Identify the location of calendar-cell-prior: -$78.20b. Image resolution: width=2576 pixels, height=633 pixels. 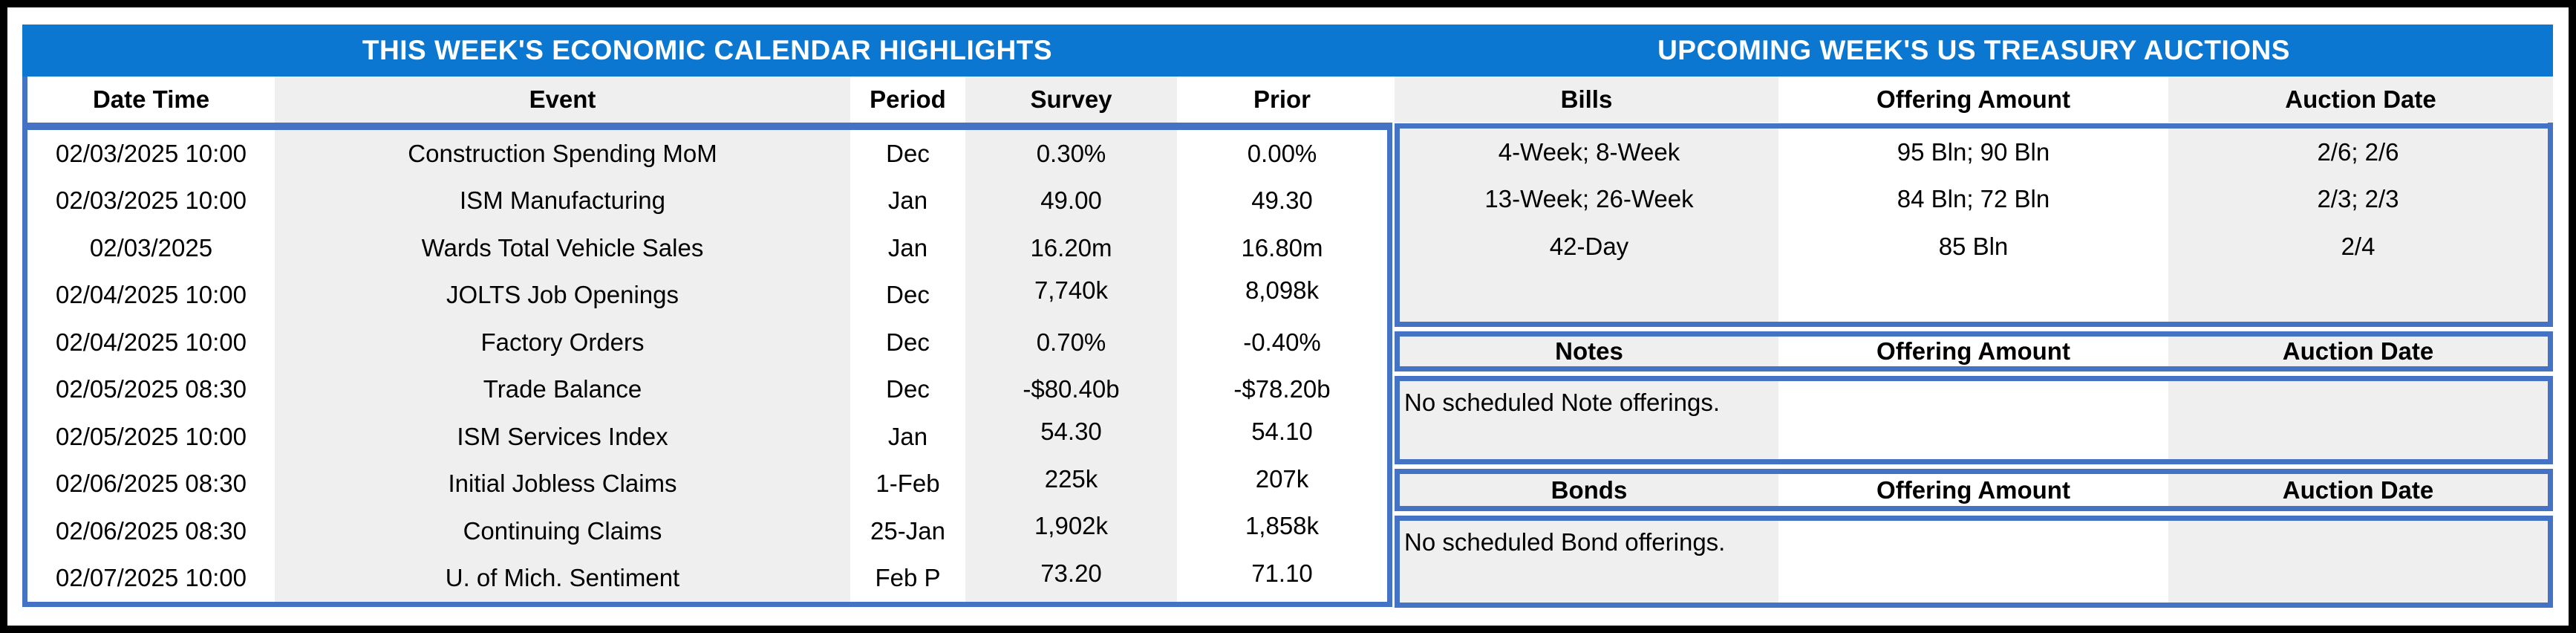
(1282, 389).